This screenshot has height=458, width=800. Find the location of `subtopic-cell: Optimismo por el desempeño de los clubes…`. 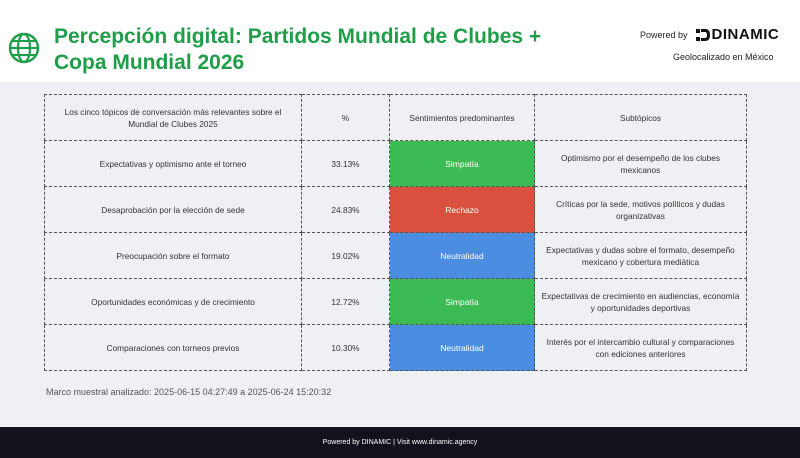

subtopic-cell: Optimismo por el desempeño de los clubes… is located at coordinates (640, 163).